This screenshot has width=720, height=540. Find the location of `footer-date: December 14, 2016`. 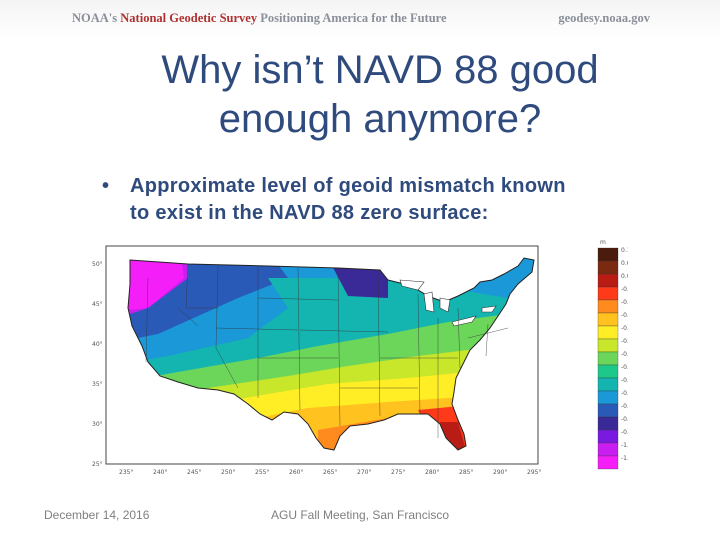

footer-date: December 14, 2016 is located at coordinates (97, 515).